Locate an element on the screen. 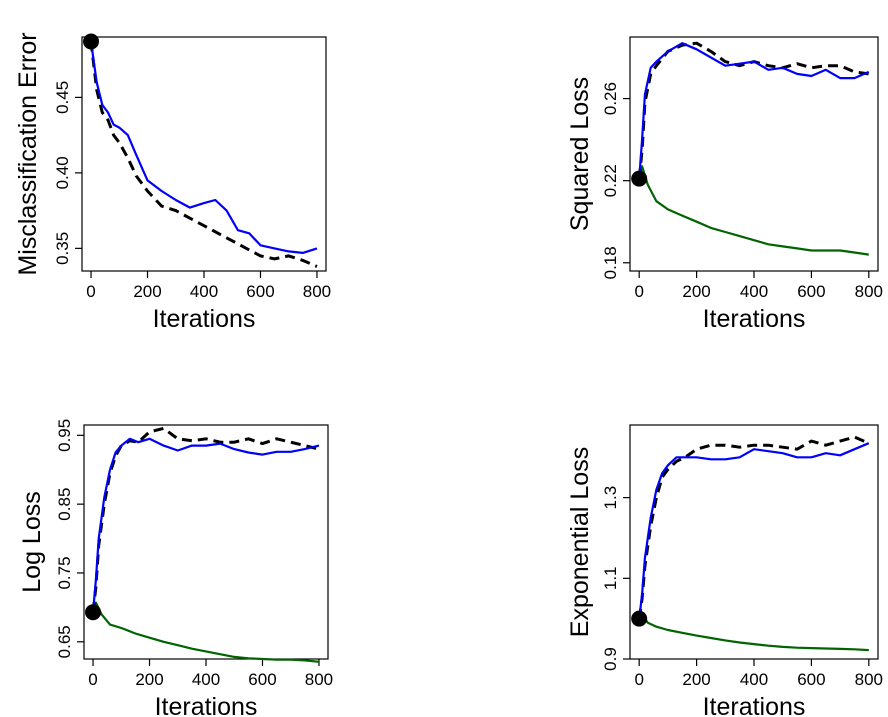  y-tick-label: 0.35 is located at coordinates (62, 248).